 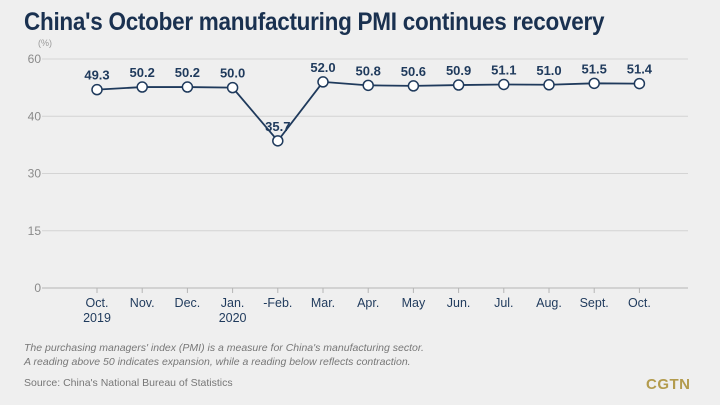 What do you see at coordinates (277, 303) in the screenshot?
I see `x-tick-label: -Feb.` at bounding box center [277, 303].